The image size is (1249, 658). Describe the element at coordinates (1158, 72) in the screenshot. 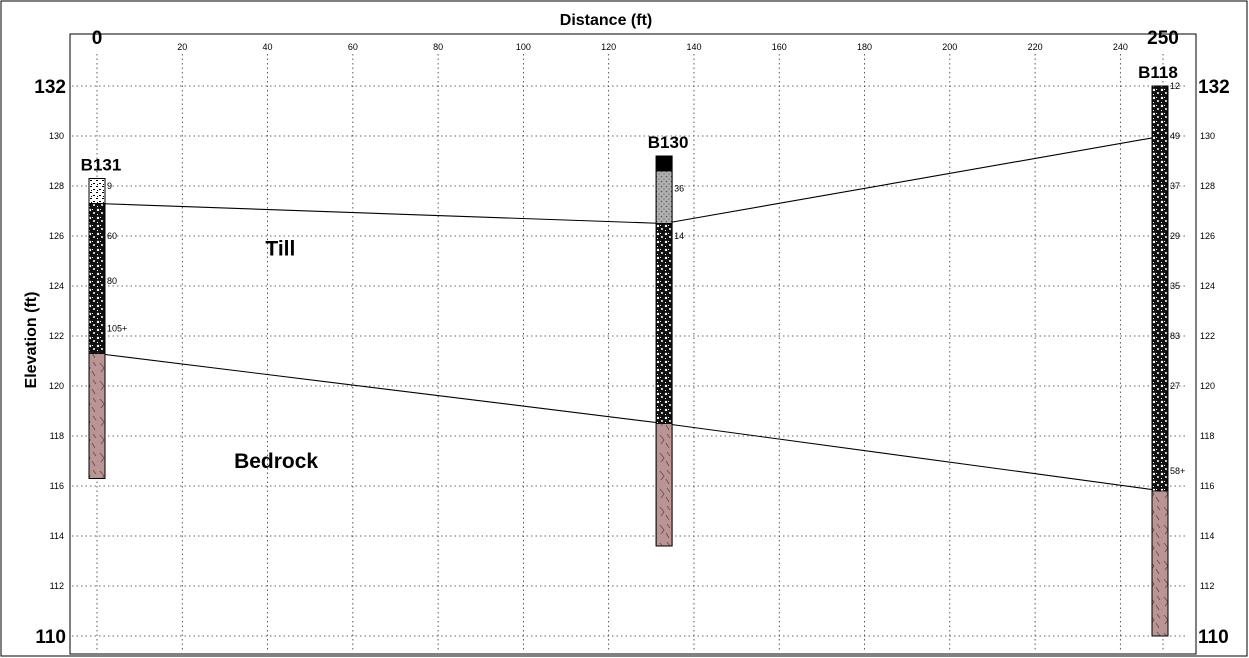

I see `boring-label: B118` at that location.